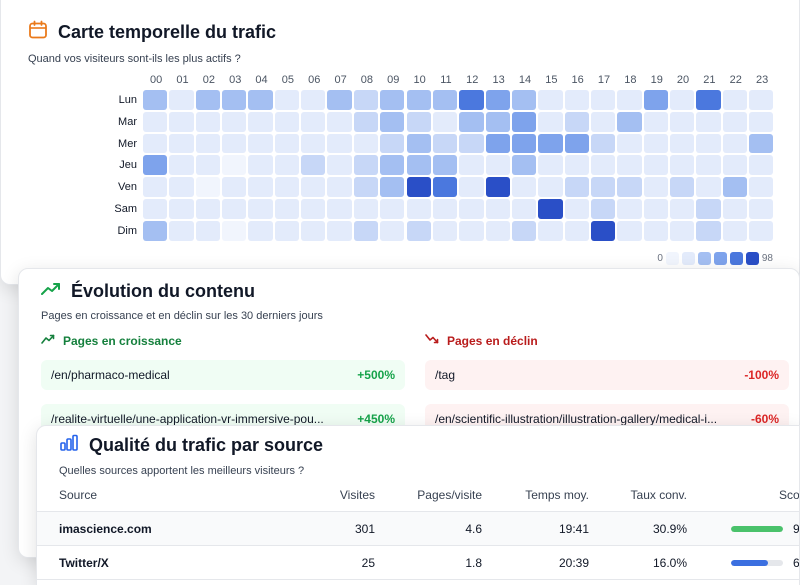  Describe the element at coordinates (78, 494) in the screenshot. I see `col-source: Source` at that location.